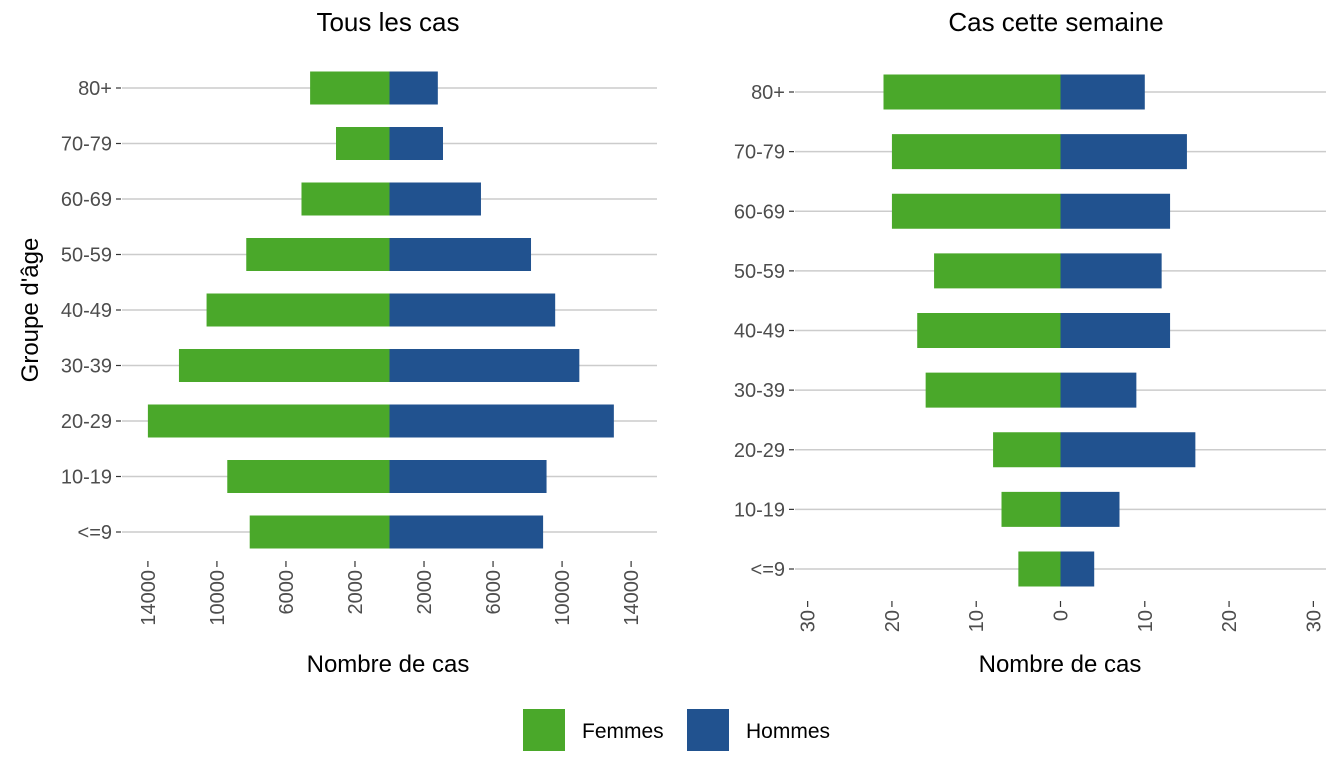  What do you see at coordinates (1055, 22) in the screenshot?
I see `chart-title: Cas cette semaine` at bounding box center [1055, 22].